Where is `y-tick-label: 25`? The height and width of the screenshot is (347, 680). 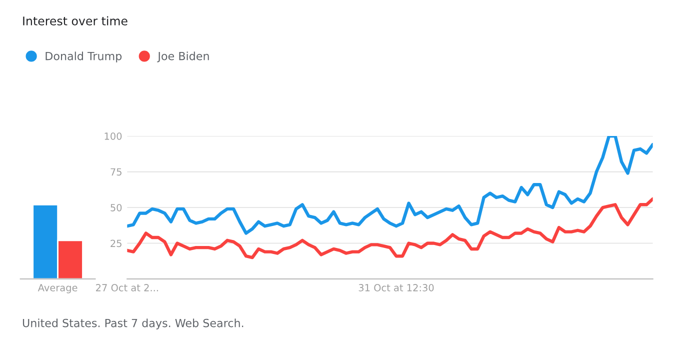
y-tick-label: 25 is located at coordinates (116, 244).